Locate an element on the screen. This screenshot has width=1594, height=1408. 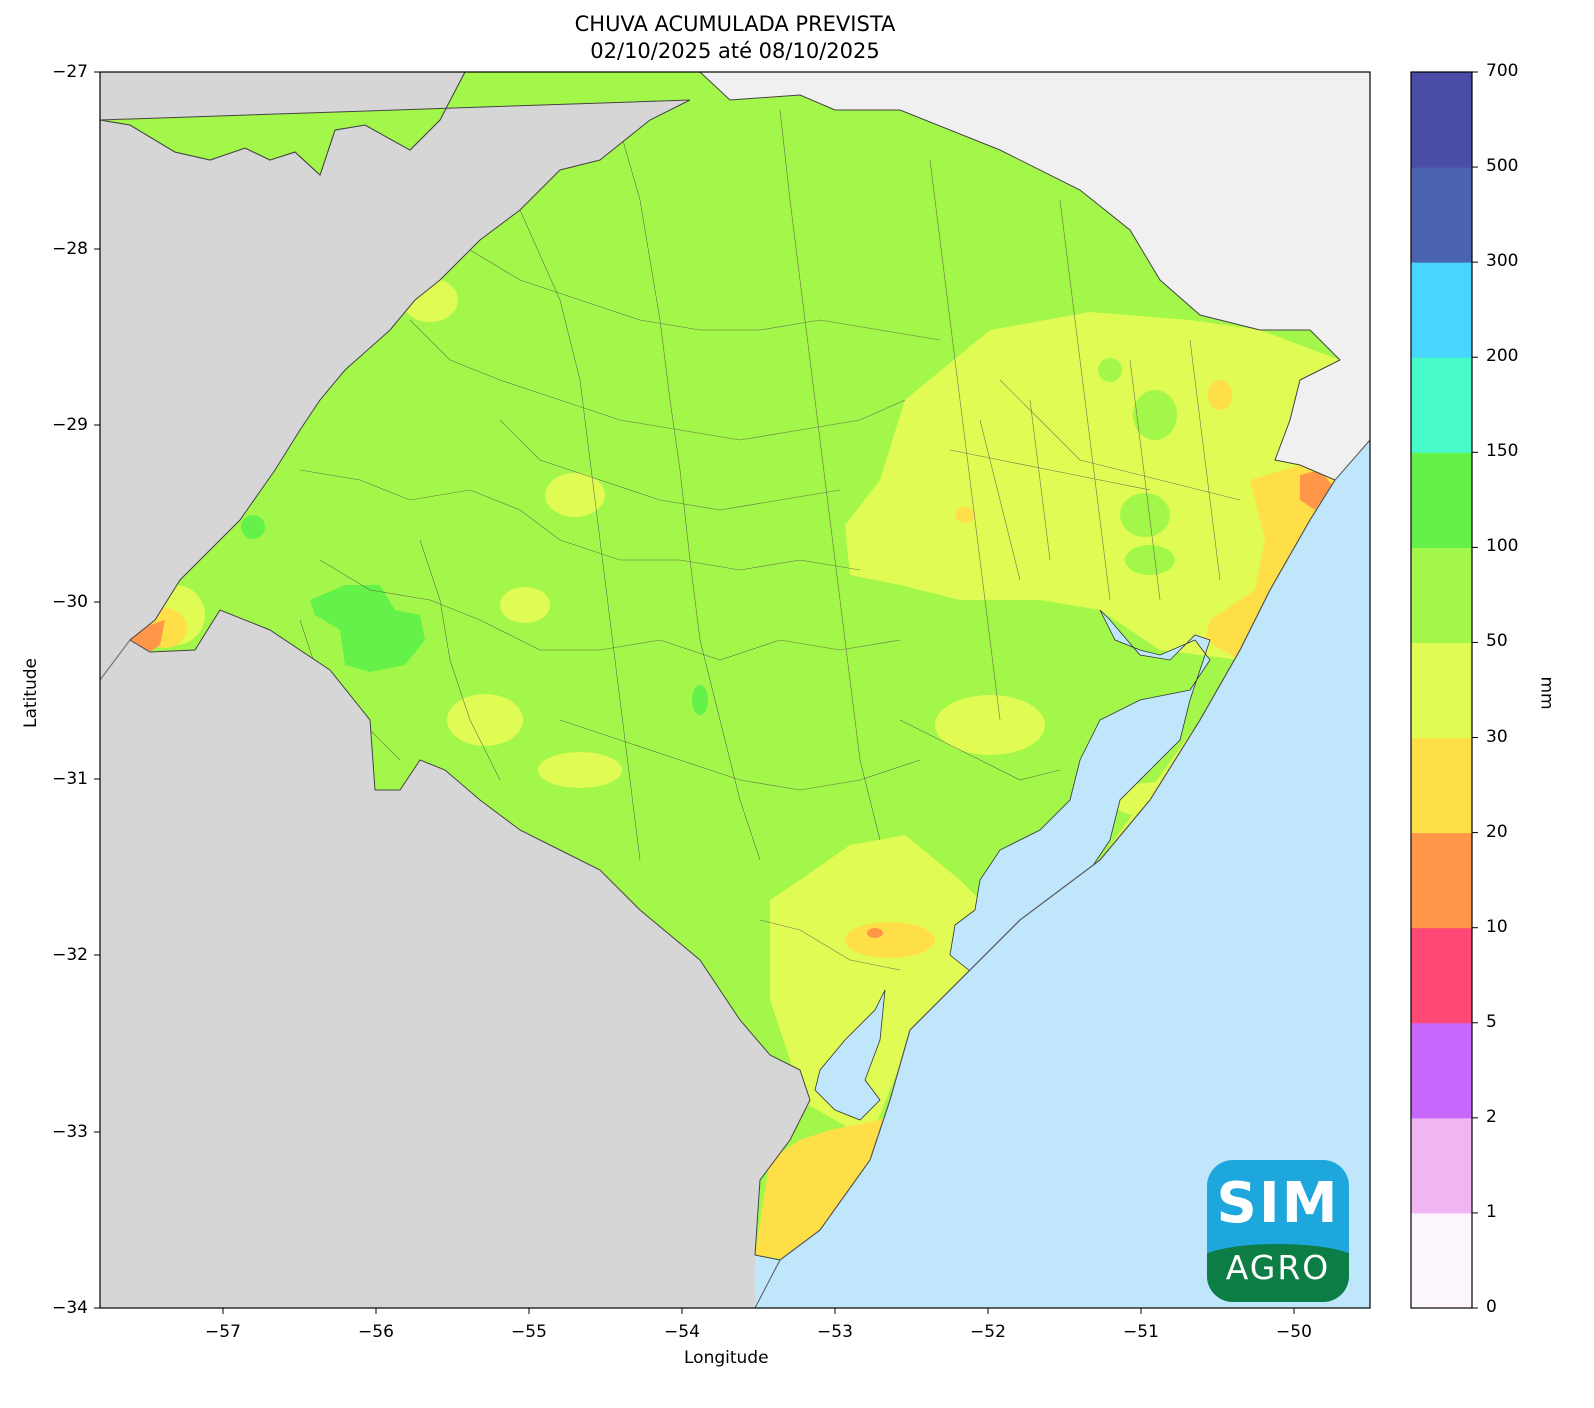
colorbar-tick-label: 1 is located at coordinates (1491, 1211).